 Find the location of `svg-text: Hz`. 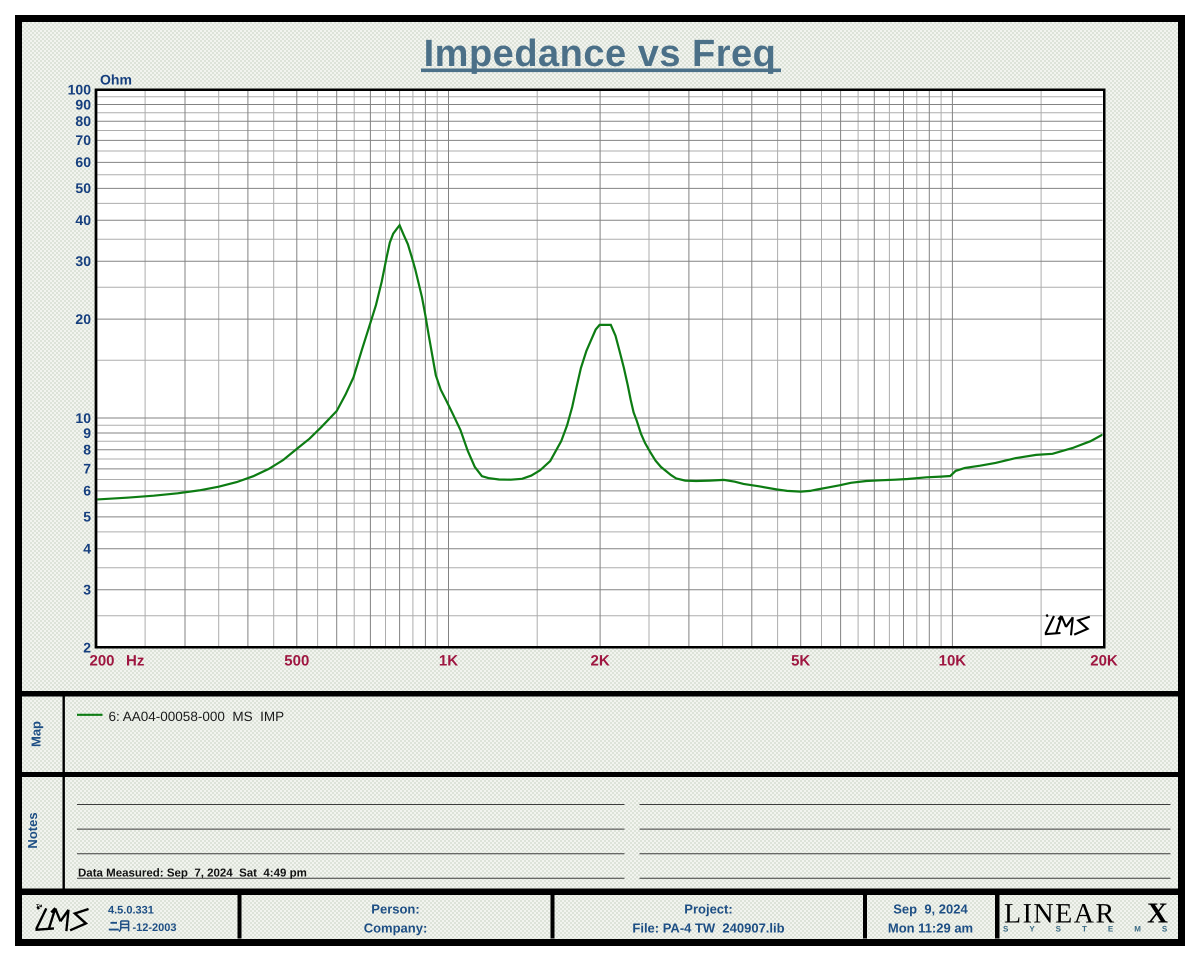

svg-text: Hz is located at coordinates (135, 661).